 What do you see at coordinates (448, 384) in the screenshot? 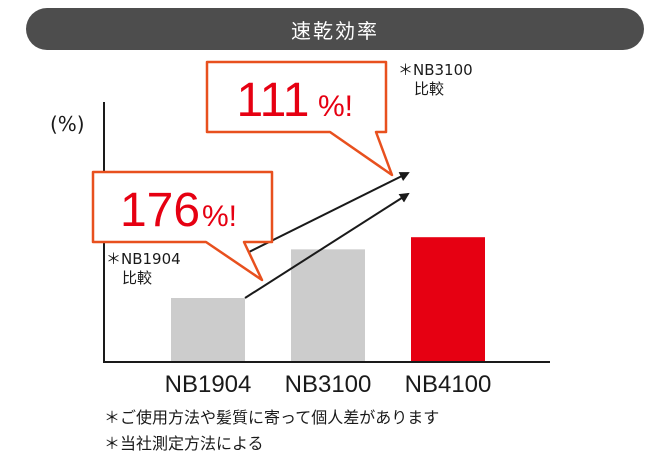
I see `x-tick-label: NB4100` at bounding box center [448, 384].